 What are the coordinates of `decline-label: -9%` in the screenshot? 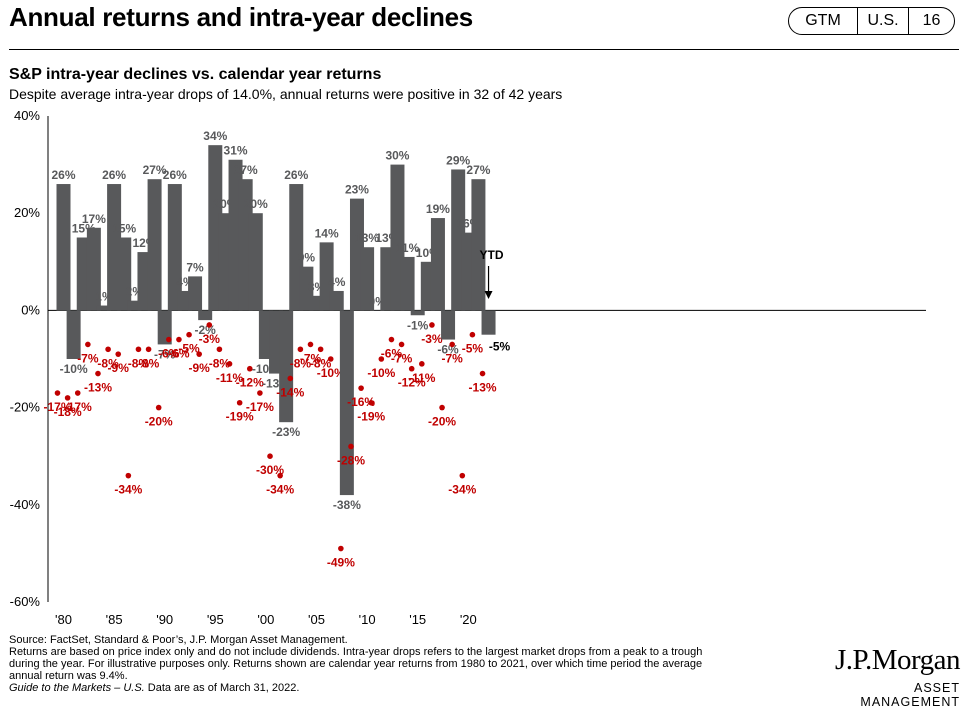 It's located at (119, 368).